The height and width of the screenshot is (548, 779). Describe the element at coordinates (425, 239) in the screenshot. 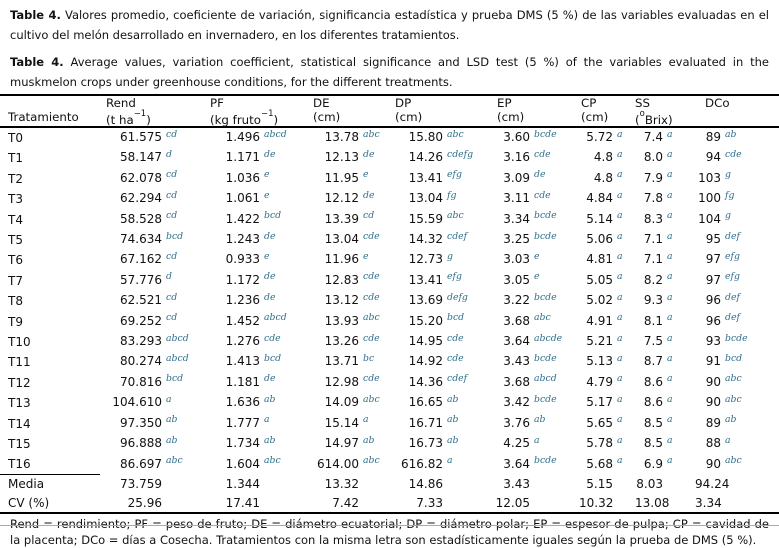

I see `cell-value: 14.32` at that location.